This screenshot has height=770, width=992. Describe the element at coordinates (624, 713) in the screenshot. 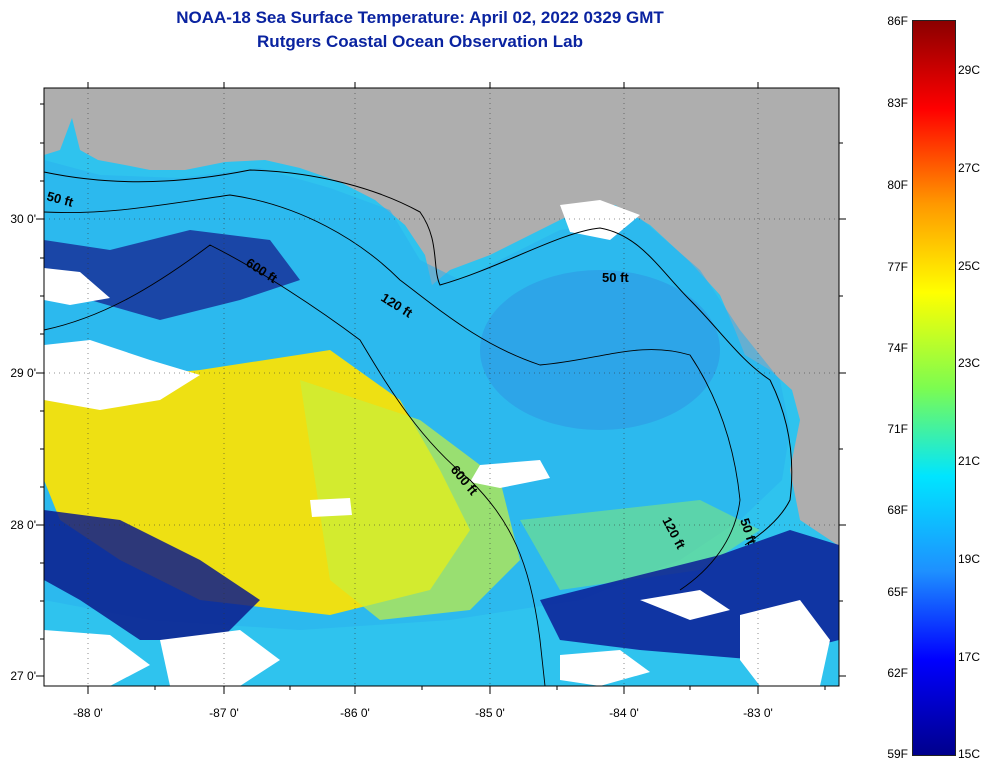

I see `lon-label: -84 0'` at that location.